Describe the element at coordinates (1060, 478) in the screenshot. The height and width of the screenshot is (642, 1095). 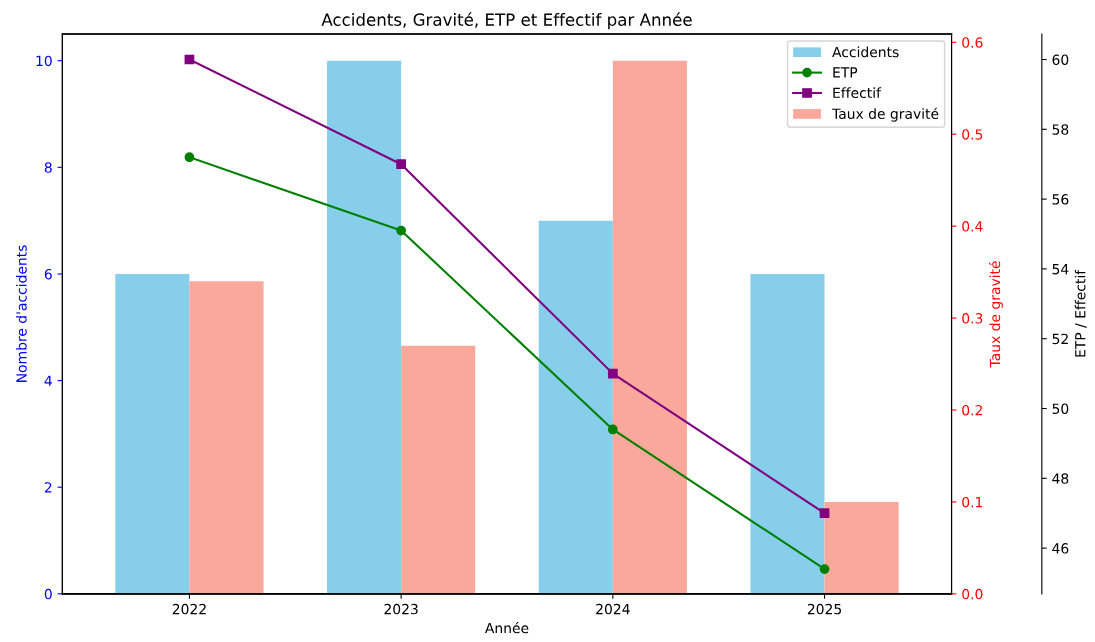
I see `y3-tick-label: 48` at that location.